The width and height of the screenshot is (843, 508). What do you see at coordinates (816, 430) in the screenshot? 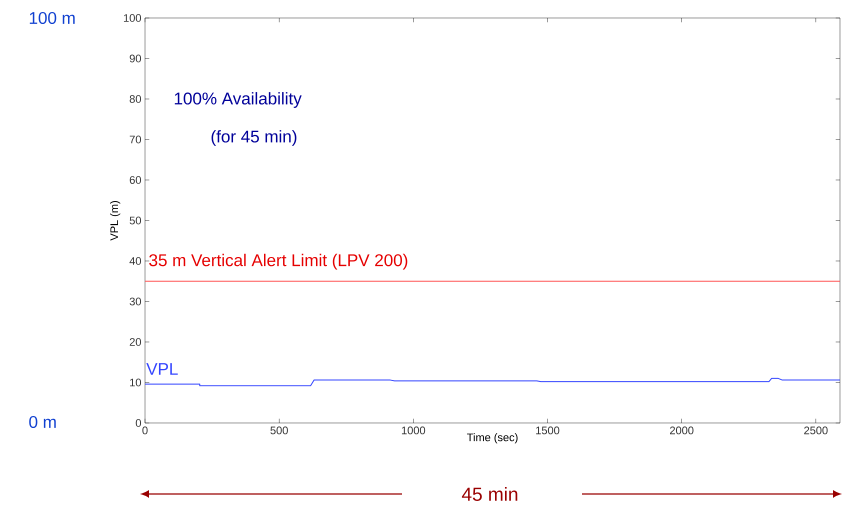
I see `x-tick-label: 2500` at bounding box center [816, 430].